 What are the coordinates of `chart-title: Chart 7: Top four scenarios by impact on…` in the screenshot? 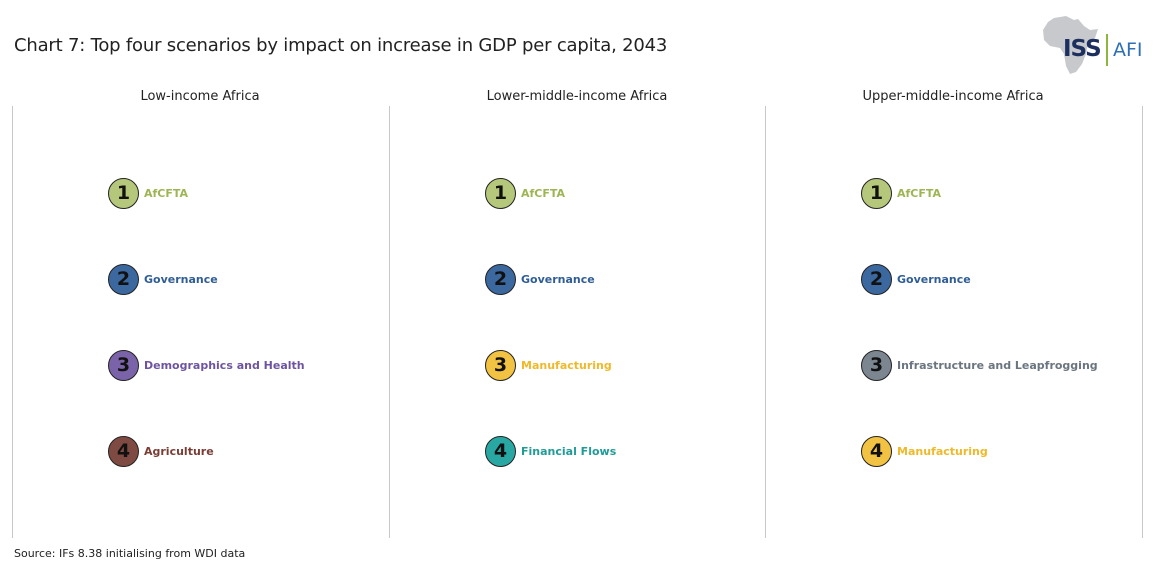 It's located at (341, 45).